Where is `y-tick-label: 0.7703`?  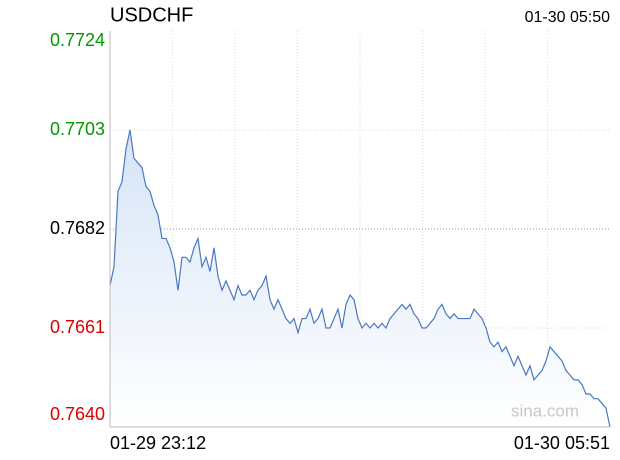
y-tick-label: 0.7703 is located at coordinates (77, 129).